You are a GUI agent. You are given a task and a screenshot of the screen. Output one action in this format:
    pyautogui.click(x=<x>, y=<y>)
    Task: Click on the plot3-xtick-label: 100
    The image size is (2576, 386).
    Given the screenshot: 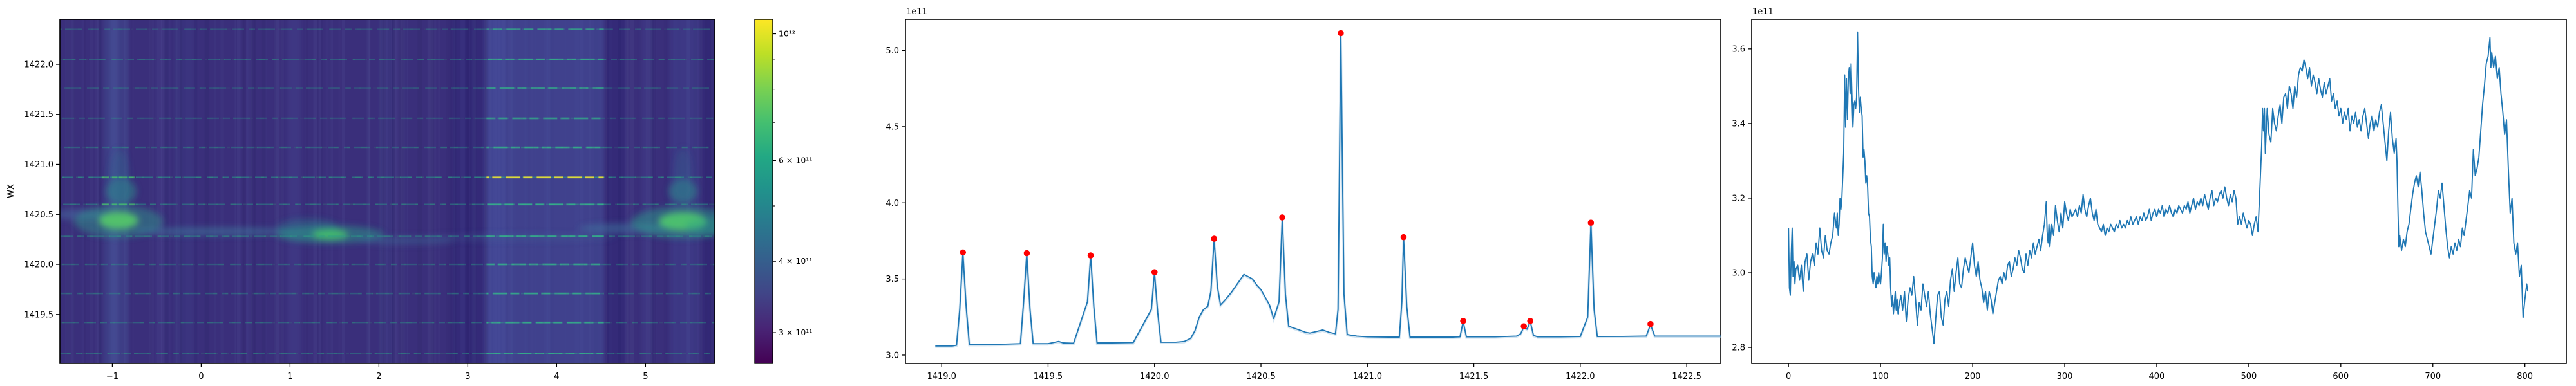 What is the action you would take?
    pyautogui.click(x=1881, y=376)
    